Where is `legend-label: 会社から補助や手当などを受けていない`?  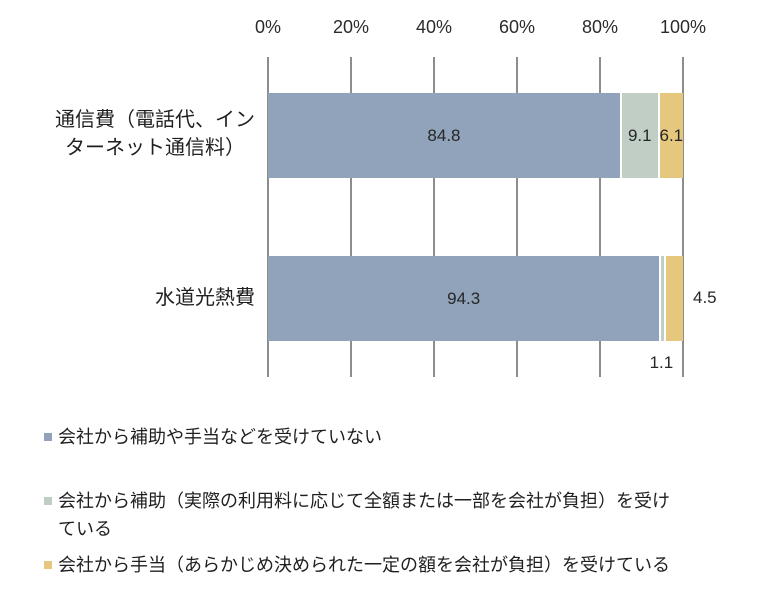 legend-label: 会社から補助や手当などを受けていない is located at coordinates (220, 437).